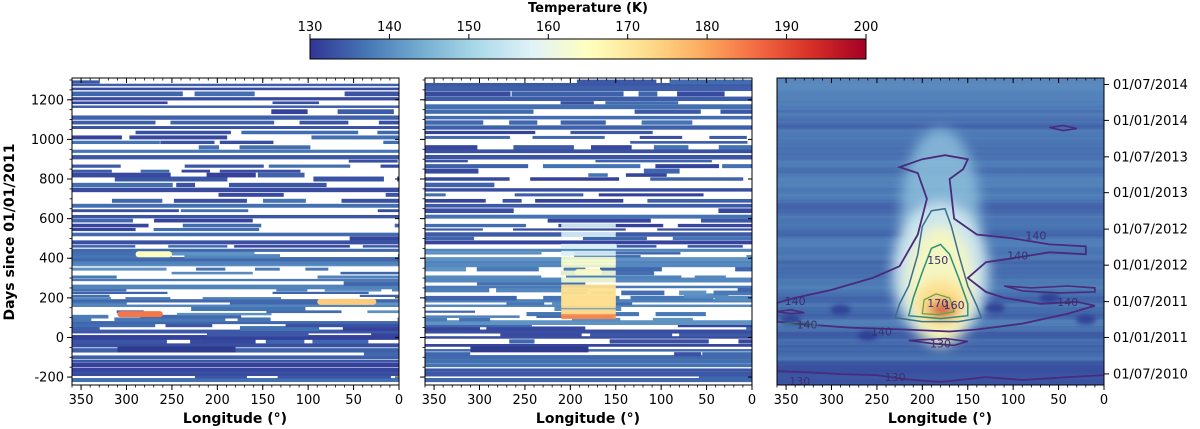 This screenshot has width=1200, height=429. I want to click on right-date-label: 01/01/2011, so click(1150, 338).